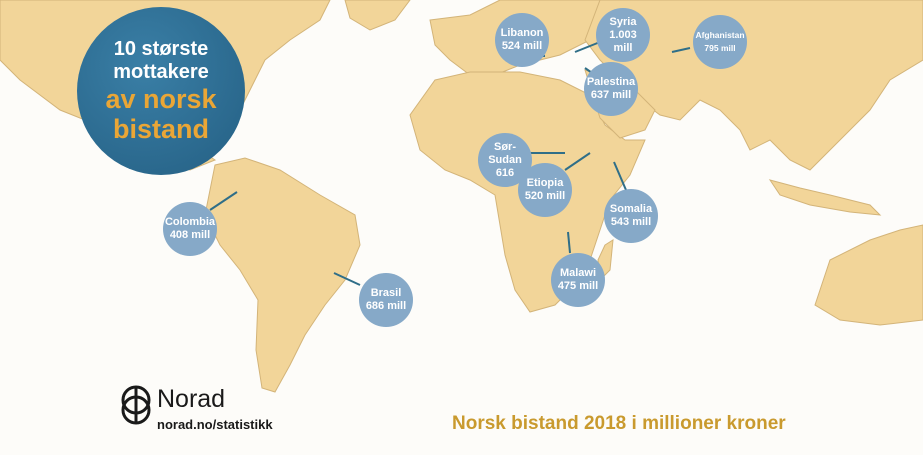 The width and height of the screenshot is (923, 455). Describe the element at coordinates (631, 222) in the screenshot. I see `recipient-amount: 543 mill` at that location.